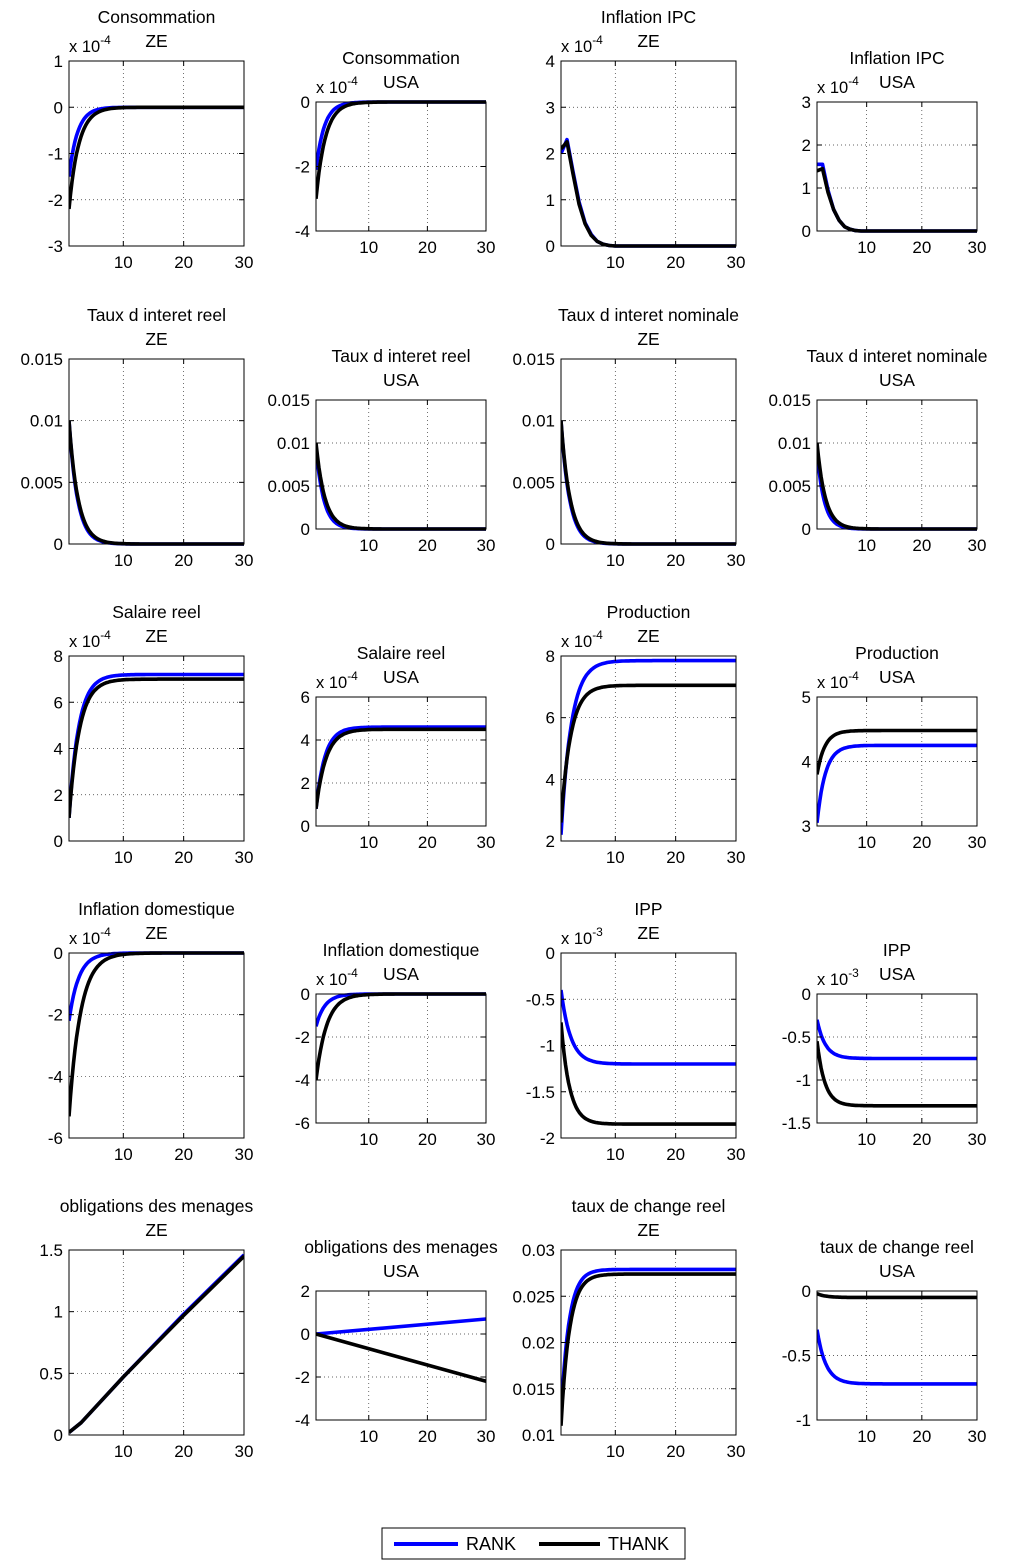 The width and height of the screenshot is (1015, 1561). Describe the element at coordinates (151, 139) in the screenshot. I see `subplot-0: 10 20 30 -3 -2 -1 0 1 Consommation ZE x 10-4` at that location.